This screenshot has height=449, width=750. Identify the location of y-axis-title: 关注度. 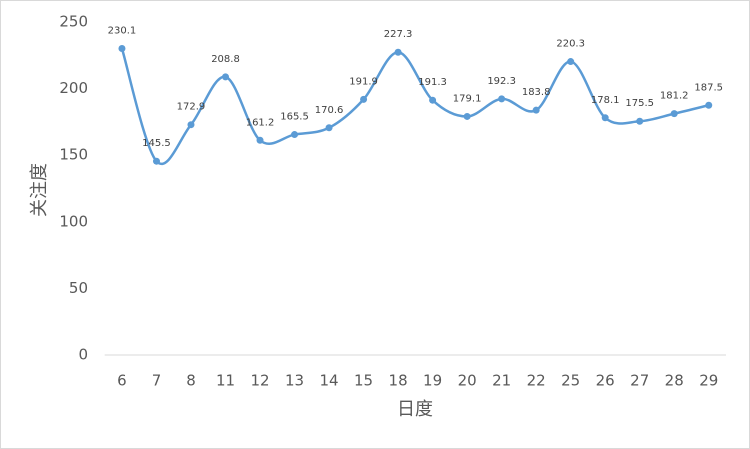
(39, 190).